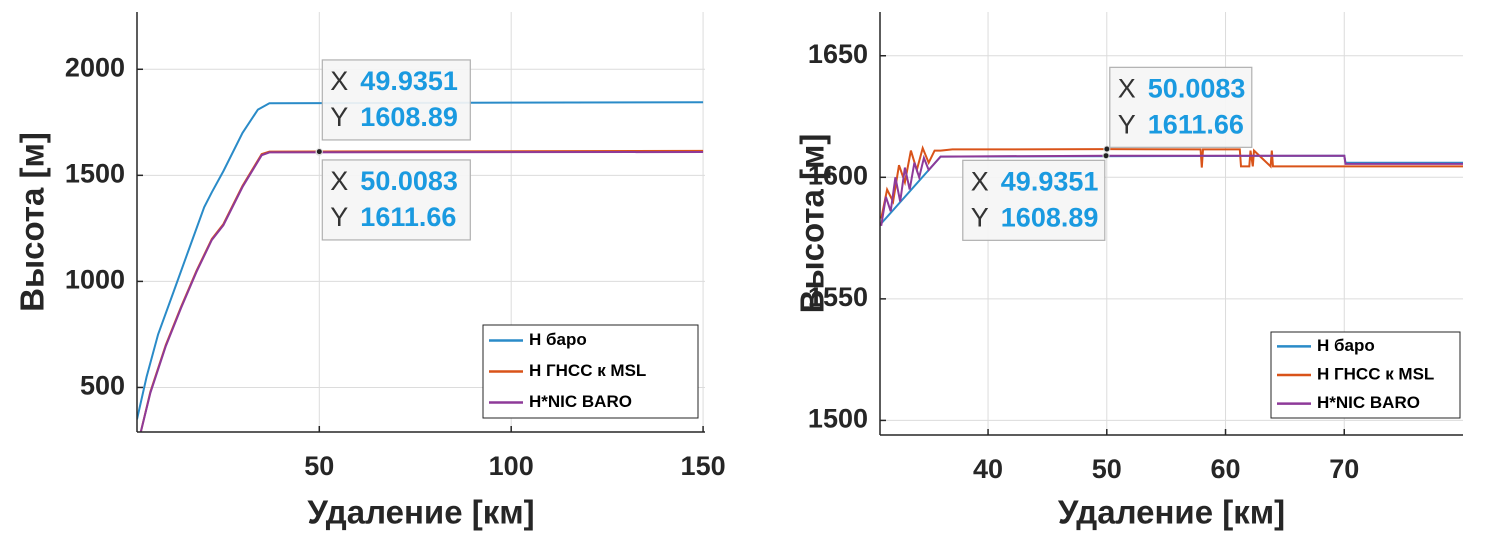 The width and height of the screenshot is (1488, 541). Describe the element at coordinates (102, 386) in the screenshot. I see `y-tick-label: 500` at that location.